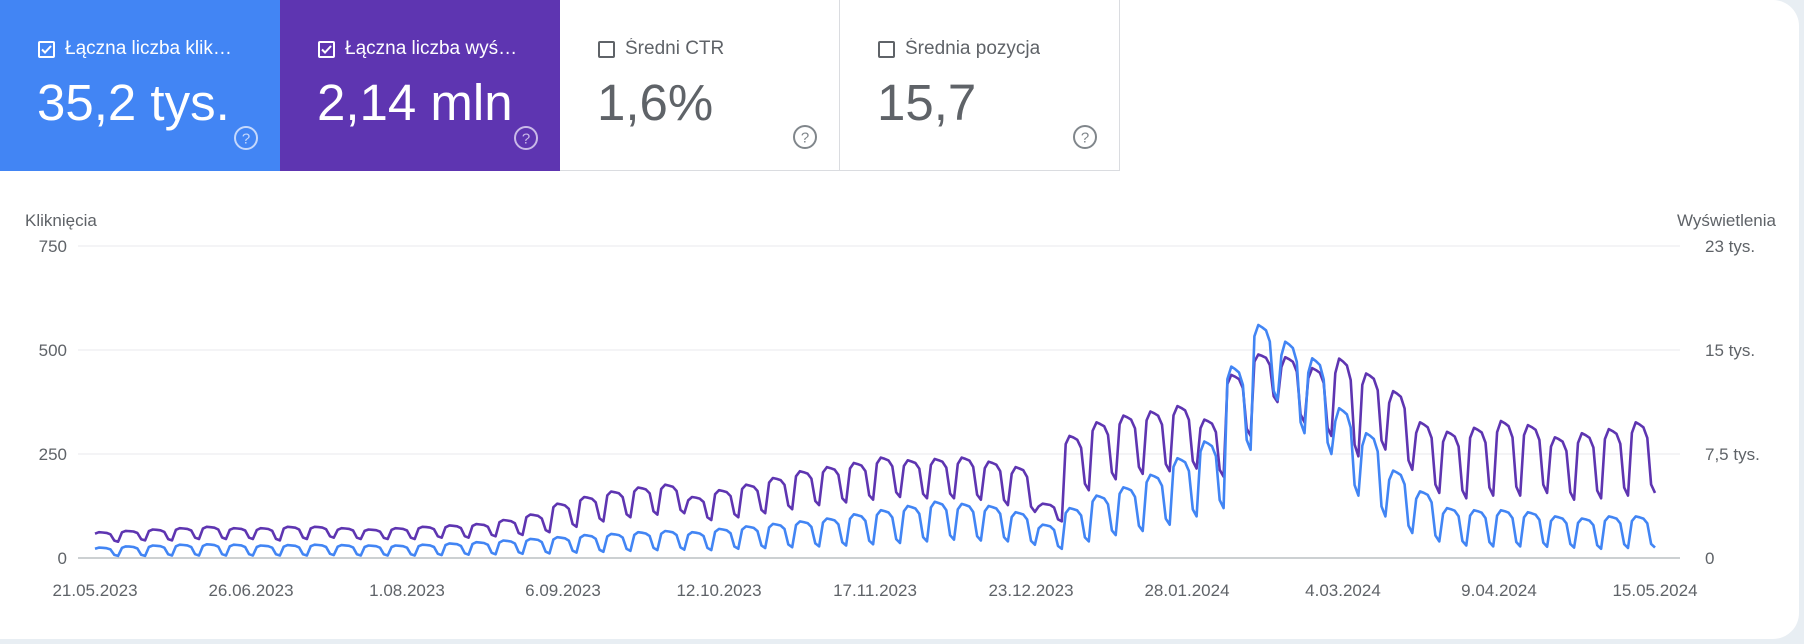  I want to click on metric-value: 35,2 tys., so click(133, 102).